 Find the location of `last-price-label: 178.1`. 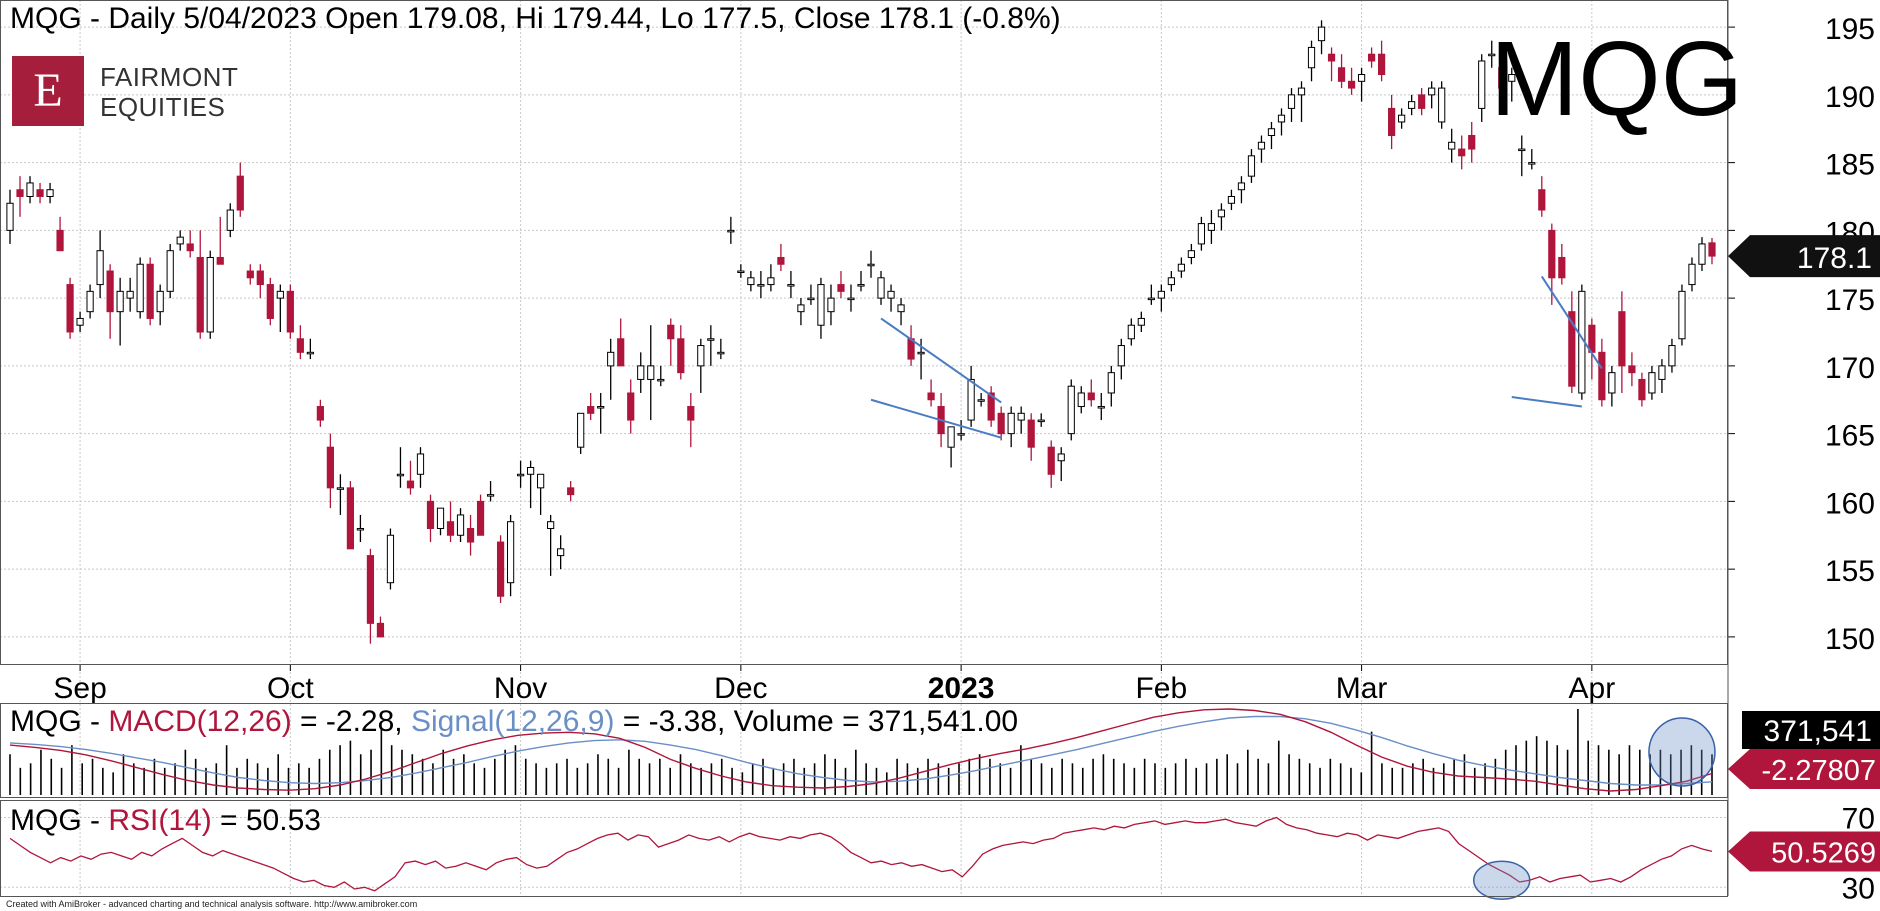

last-price-label: 178.1 is located at coordinates (1834, 258).